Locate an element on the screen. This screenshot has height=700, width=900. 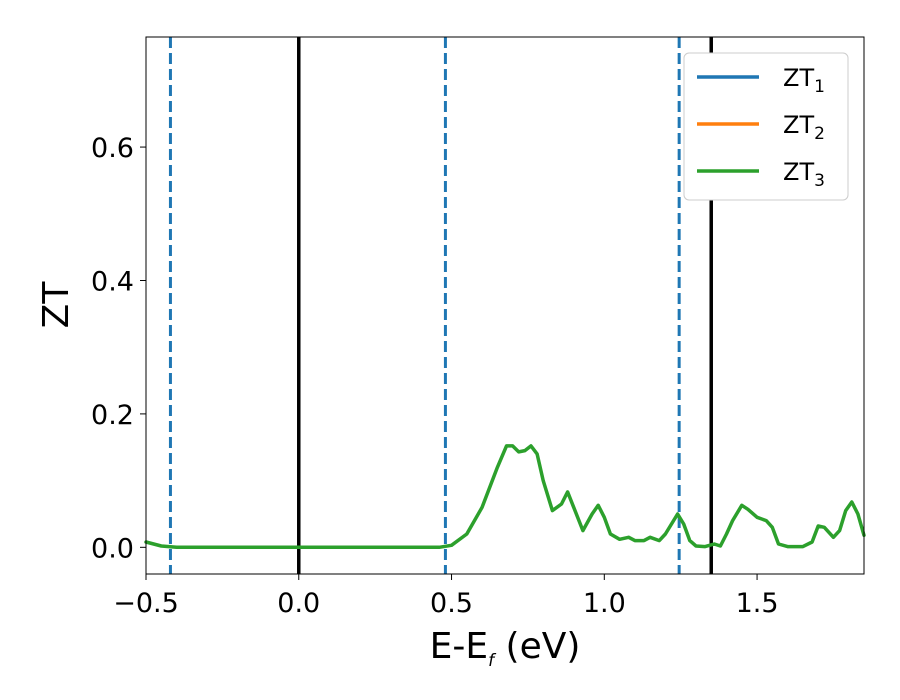
y-axis-ticks: 0.0 0.2 0.4 0.6 is located at coordinates (118, 348).